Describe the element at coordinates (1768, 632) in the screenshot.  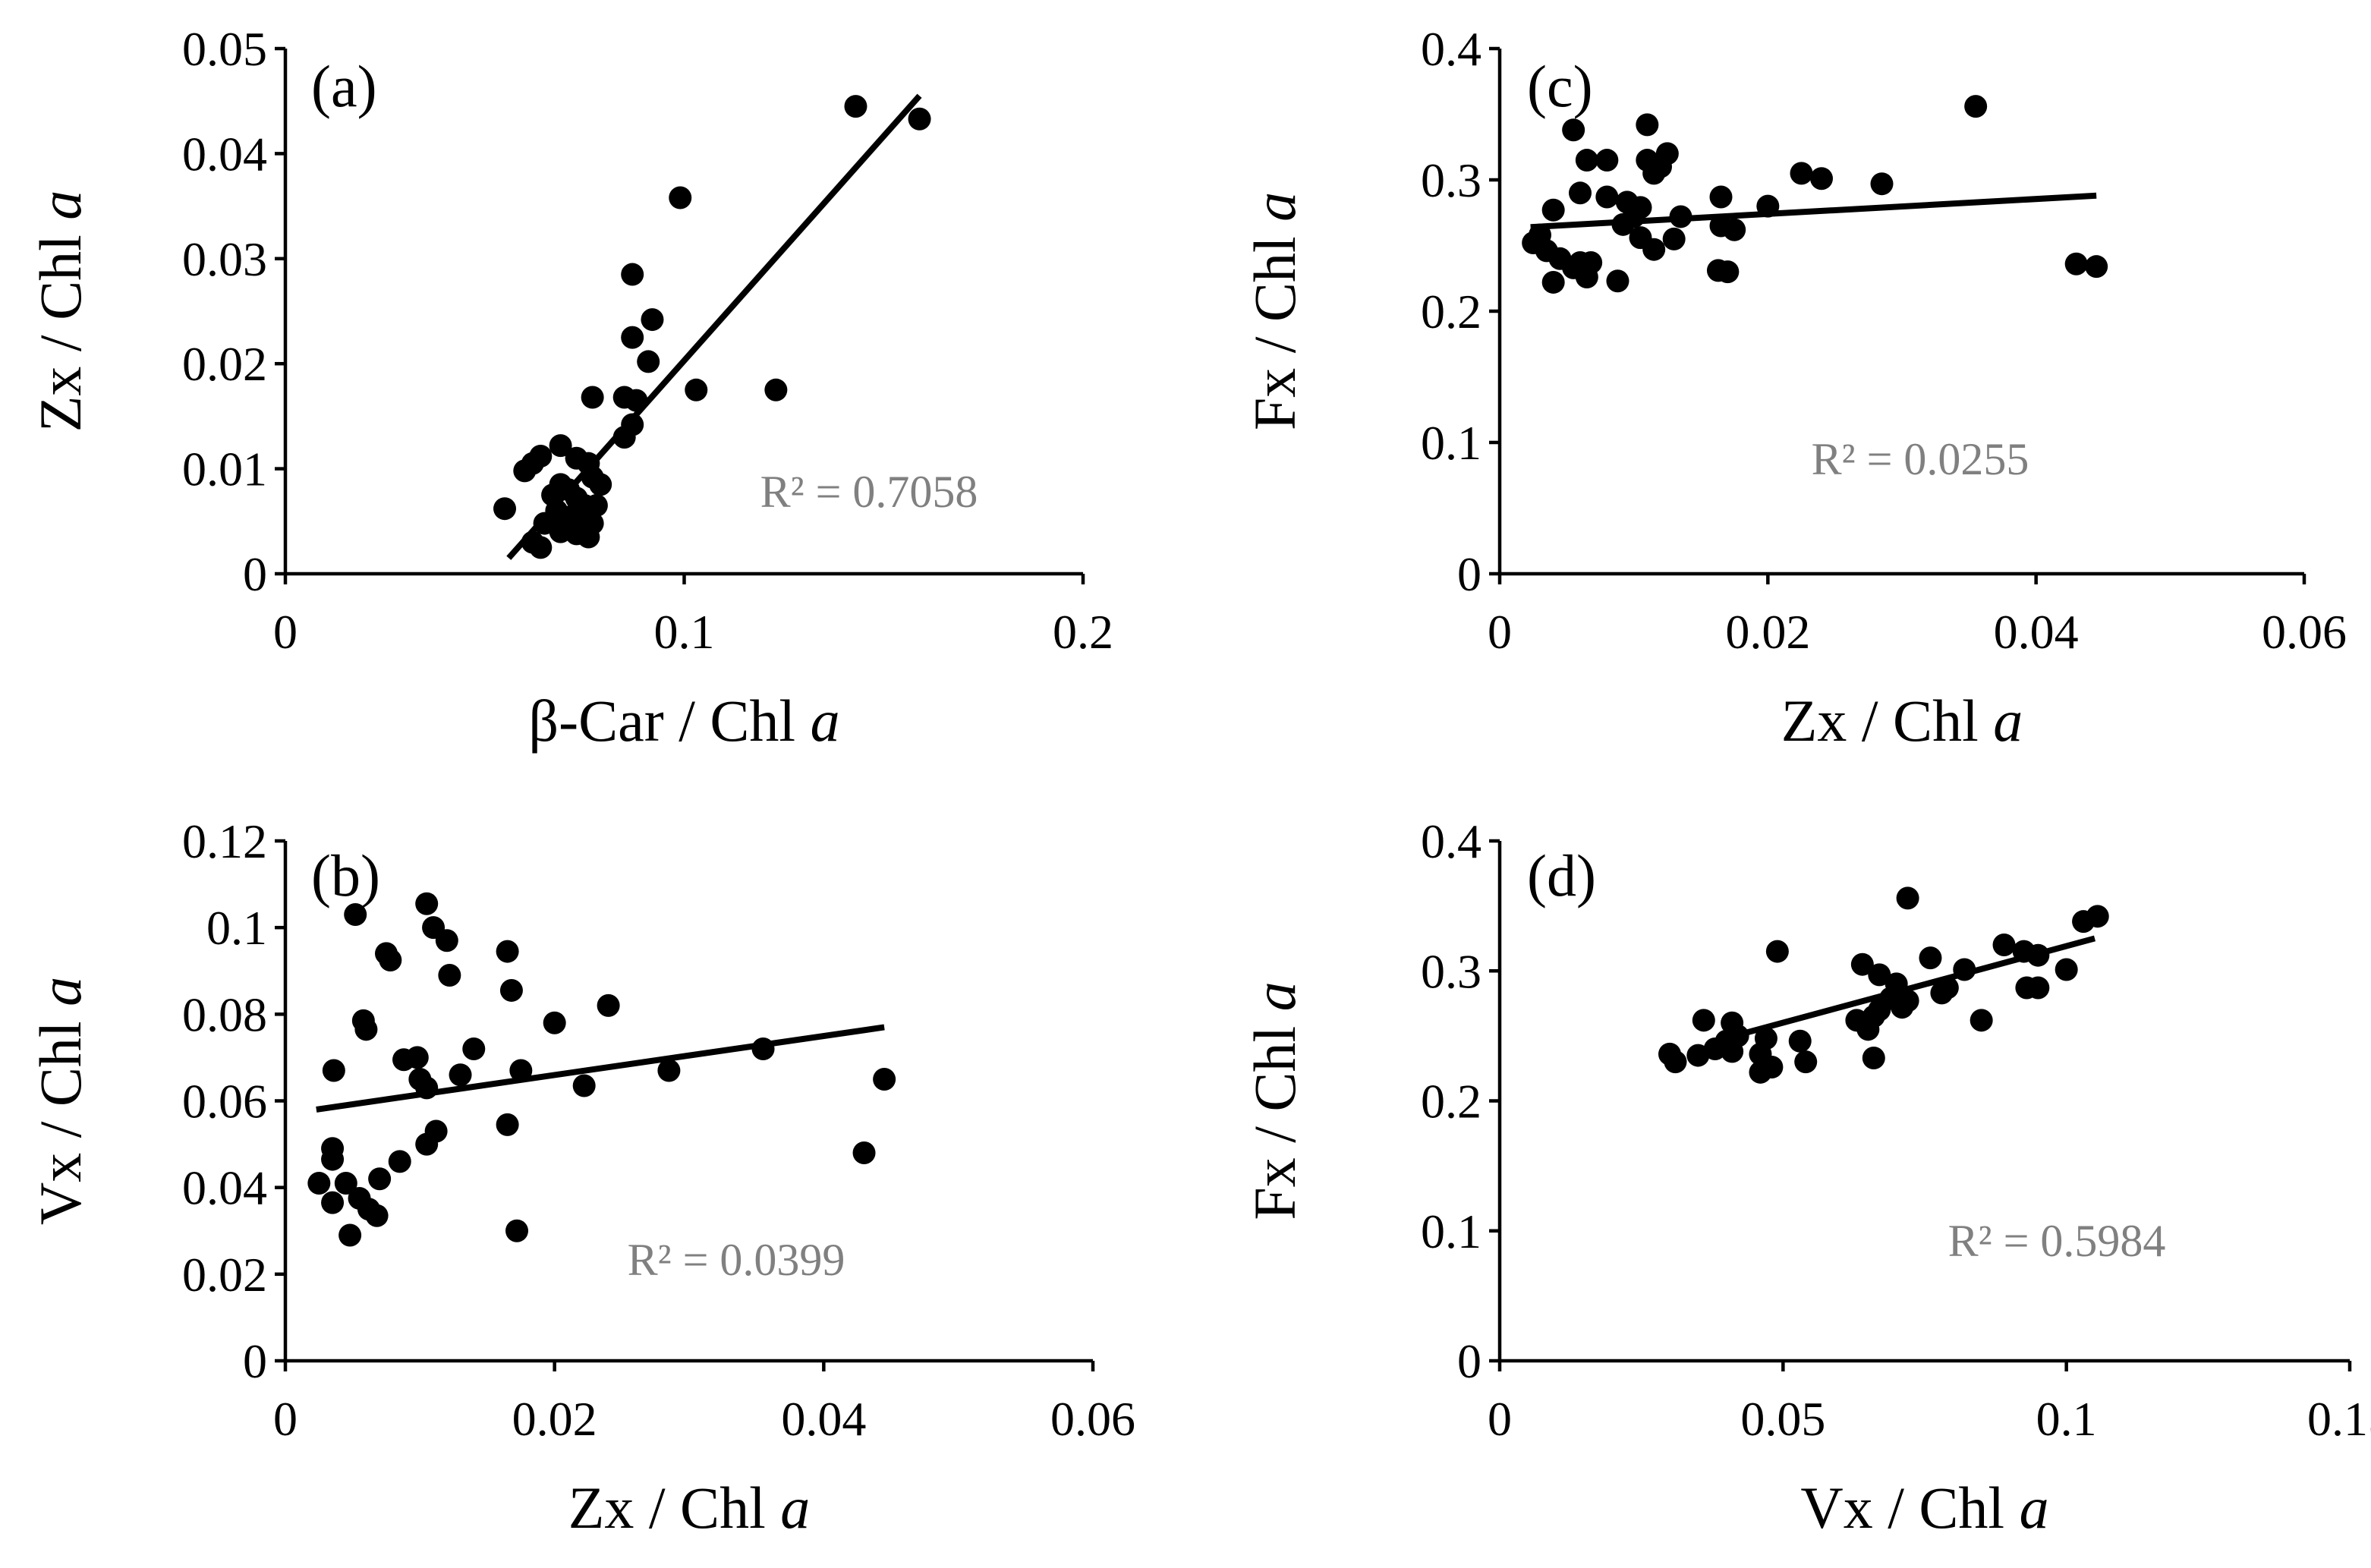
I see `x-tick-label: 0.02` at that location.